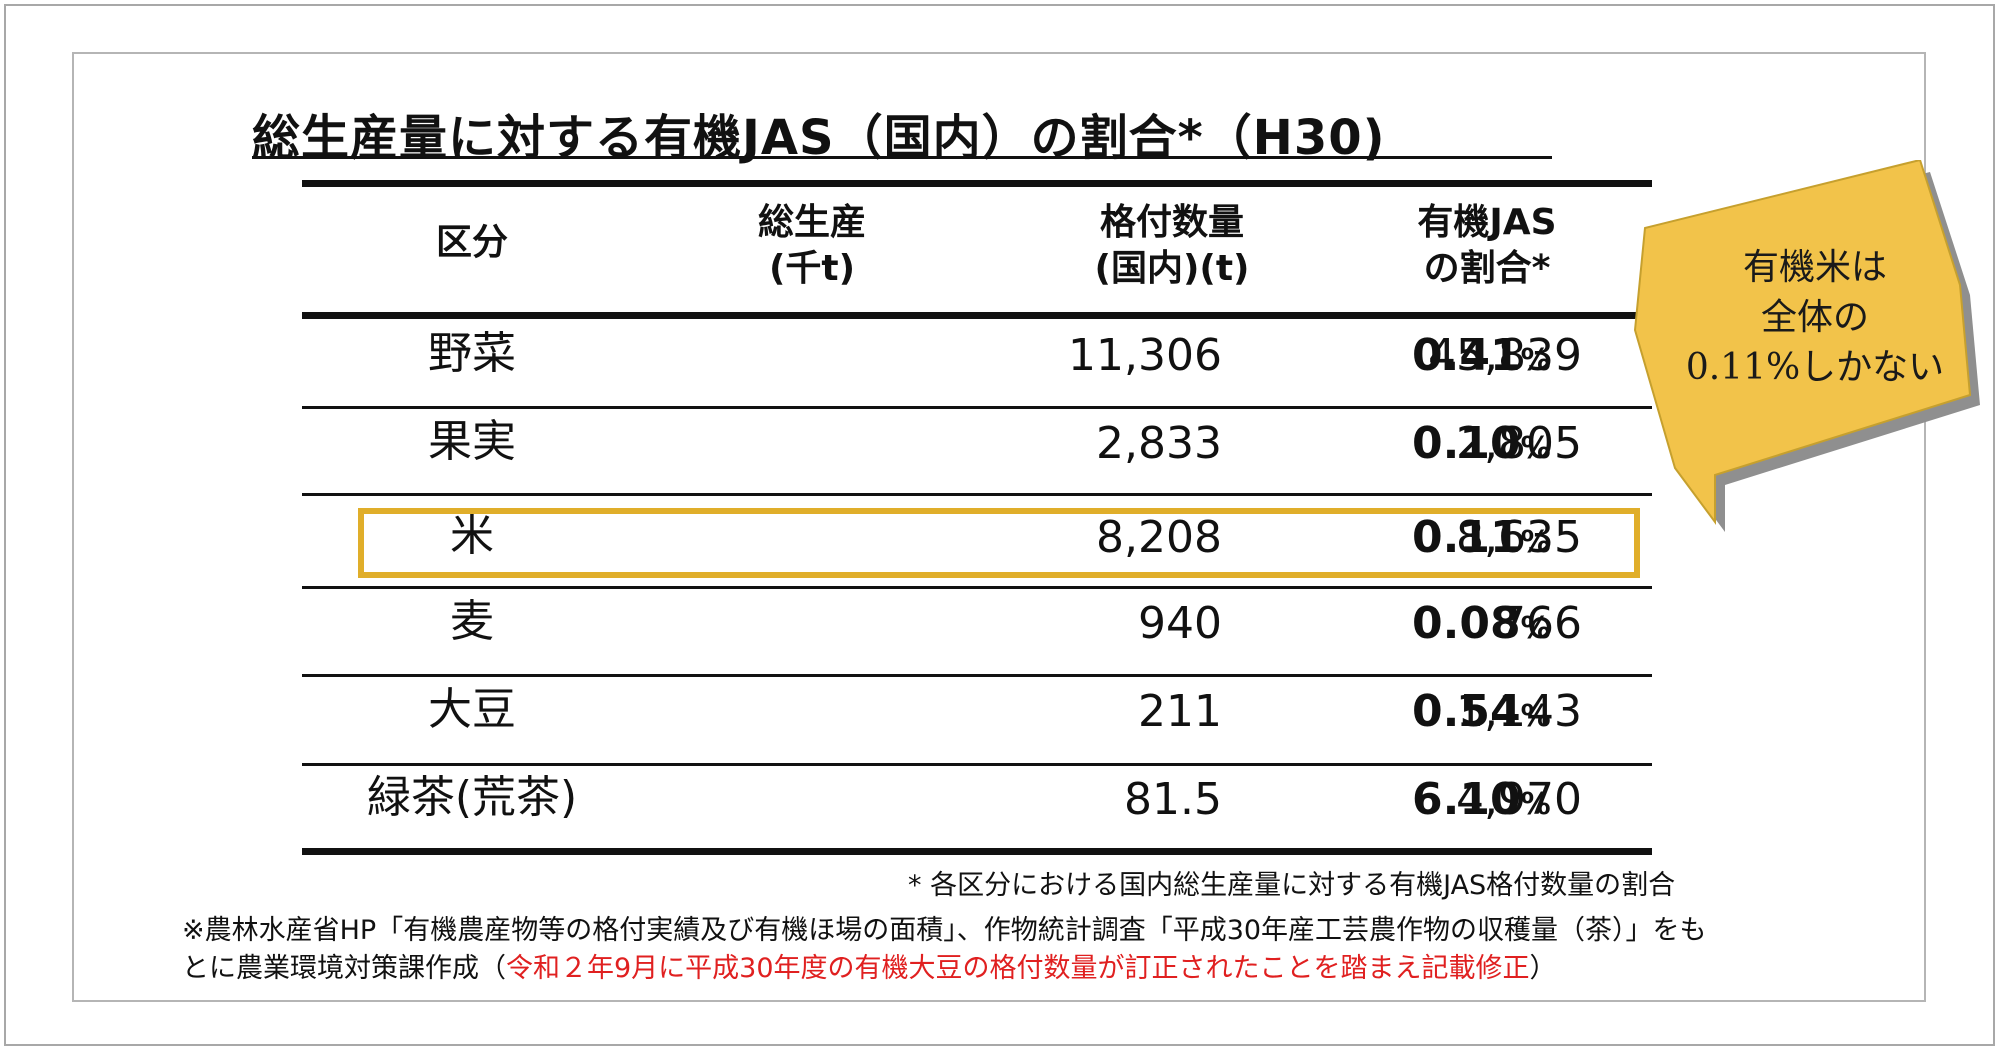 This screenshot has height=1052, width=2003. What do you see at coordinates (472, 535) in the screenshot?
I see `row-category: 米` at bounding box center [472, 535].